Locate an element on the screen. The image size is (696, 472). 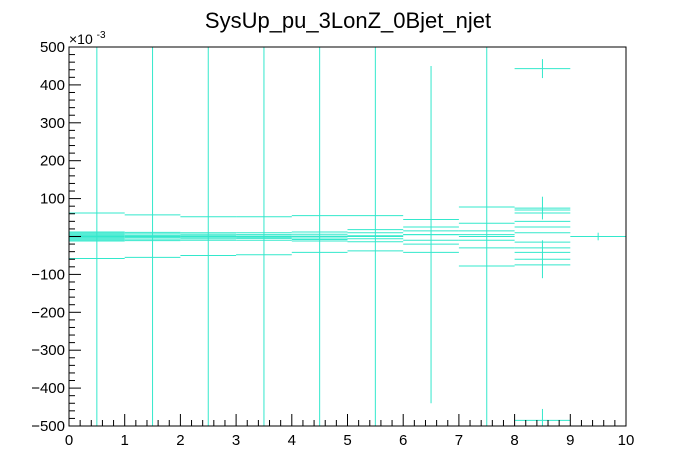
x-tick-label: 8 is located at coordinates (514, 440).